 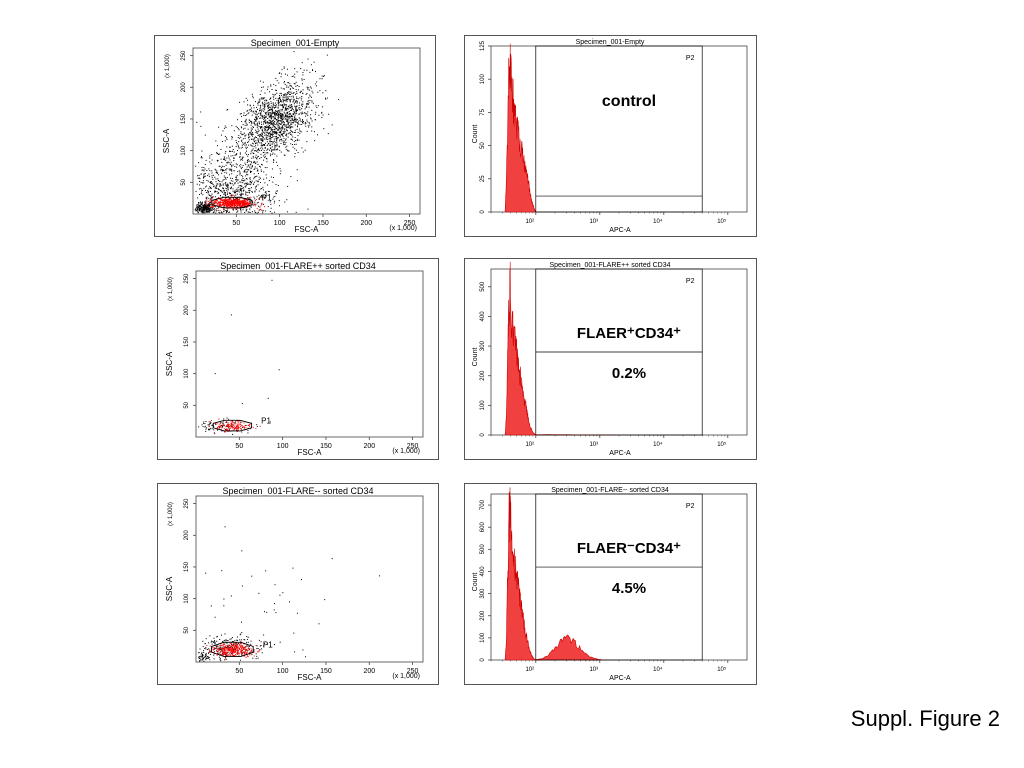 What do you see at coordinates (593, 222) in the screenshot?
I see `x-tick-label: 10³` at bounding box center [593, 222].